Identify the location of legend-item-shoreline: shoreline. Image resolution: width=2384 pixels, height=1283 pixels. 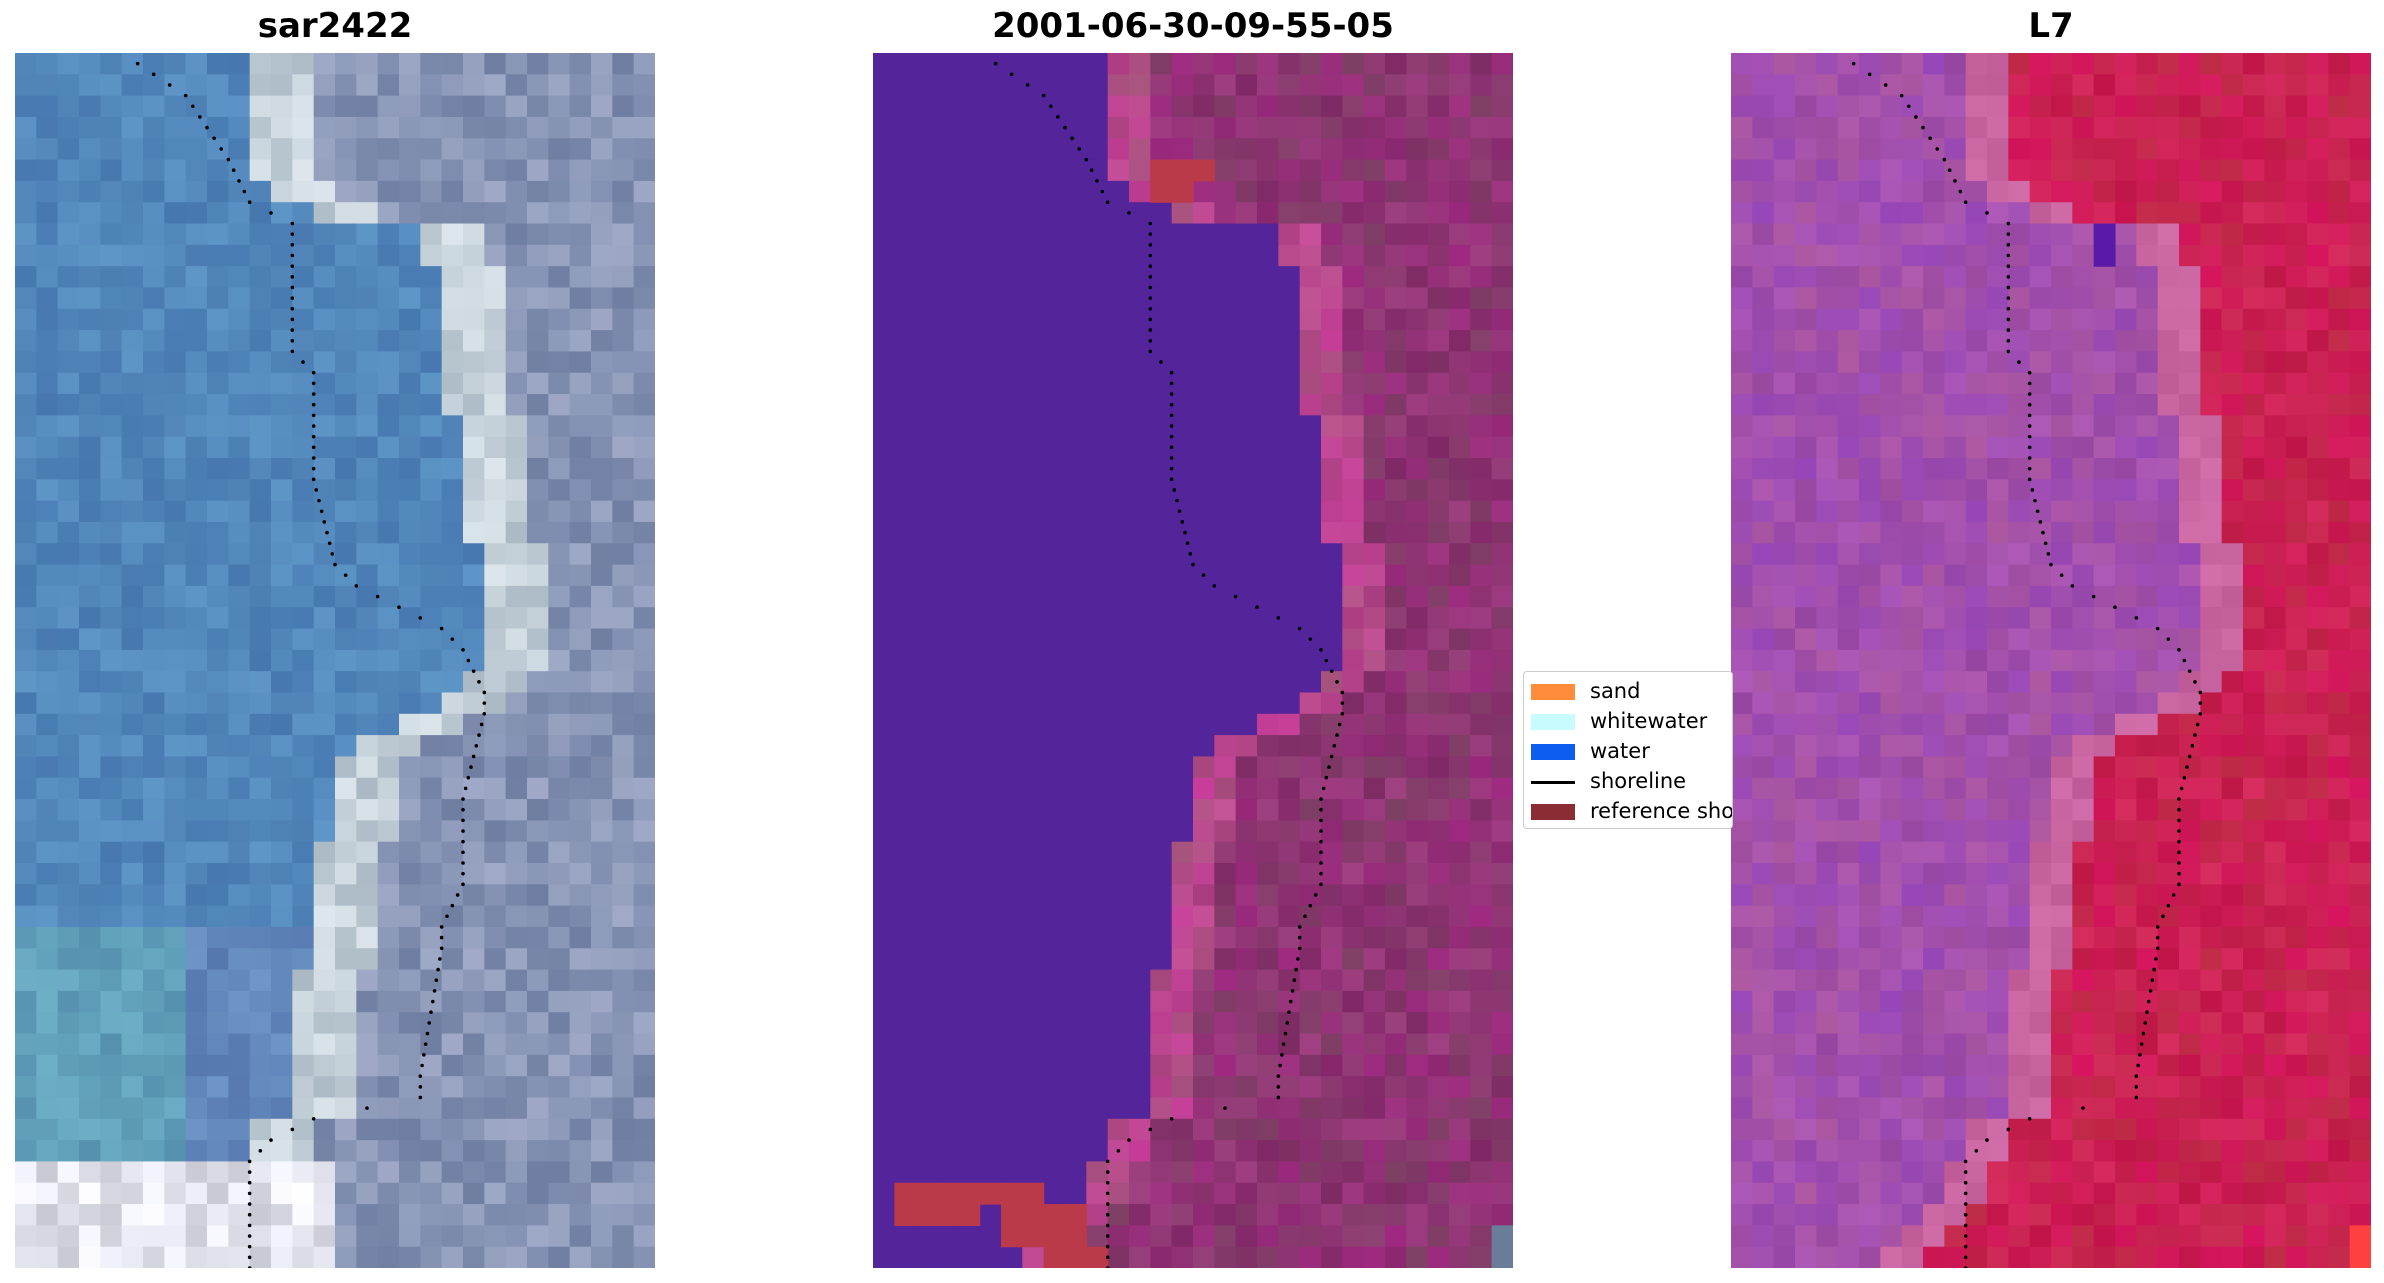
(1628, 781).